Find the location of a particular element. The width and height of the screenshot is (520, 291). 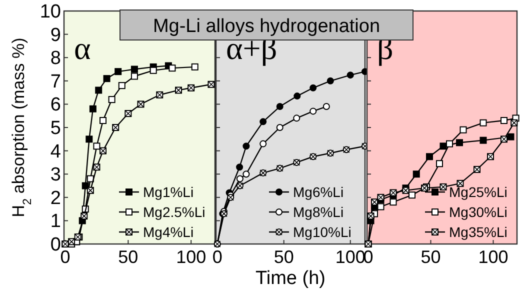

y-tick-label: 4 is located at coordinates (56, 151).